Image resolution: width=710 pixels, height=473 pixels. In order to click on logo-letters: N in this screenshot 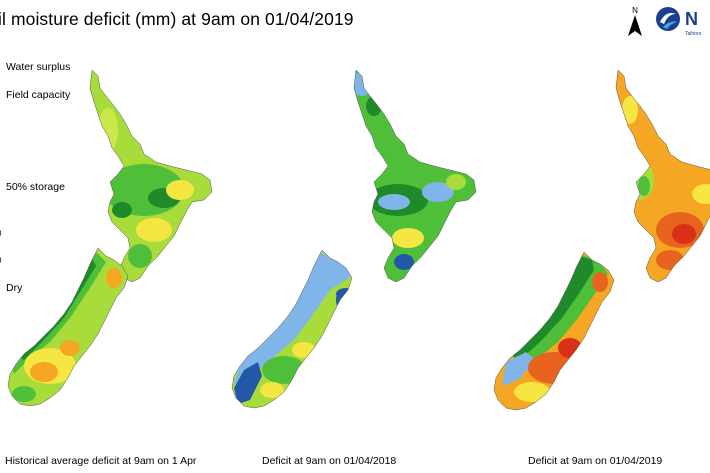, I will do `click(691, 19)`.